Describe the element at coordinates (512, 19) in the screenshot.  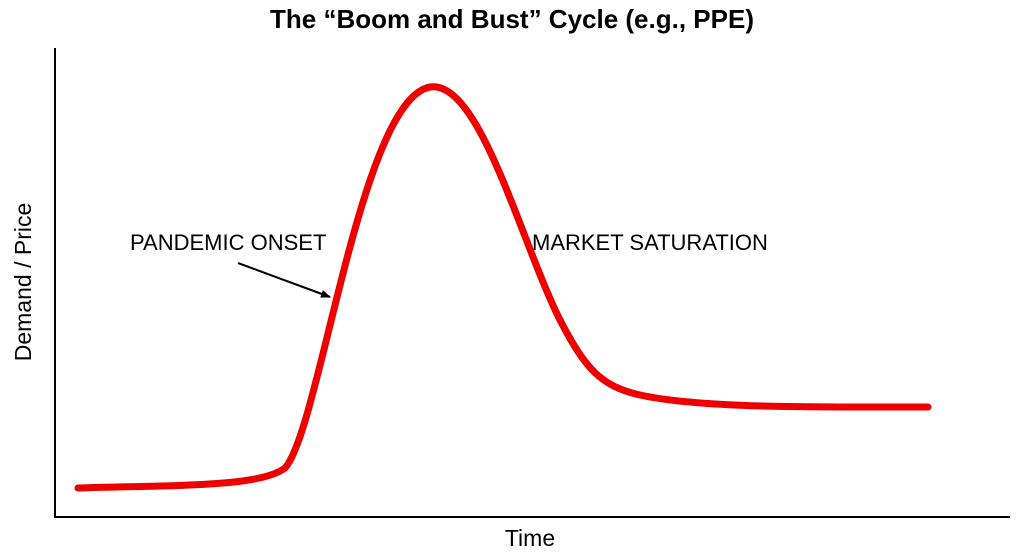
I see `title: The “Boom and Bust” Cycle (e.g., PPE)` at that location.